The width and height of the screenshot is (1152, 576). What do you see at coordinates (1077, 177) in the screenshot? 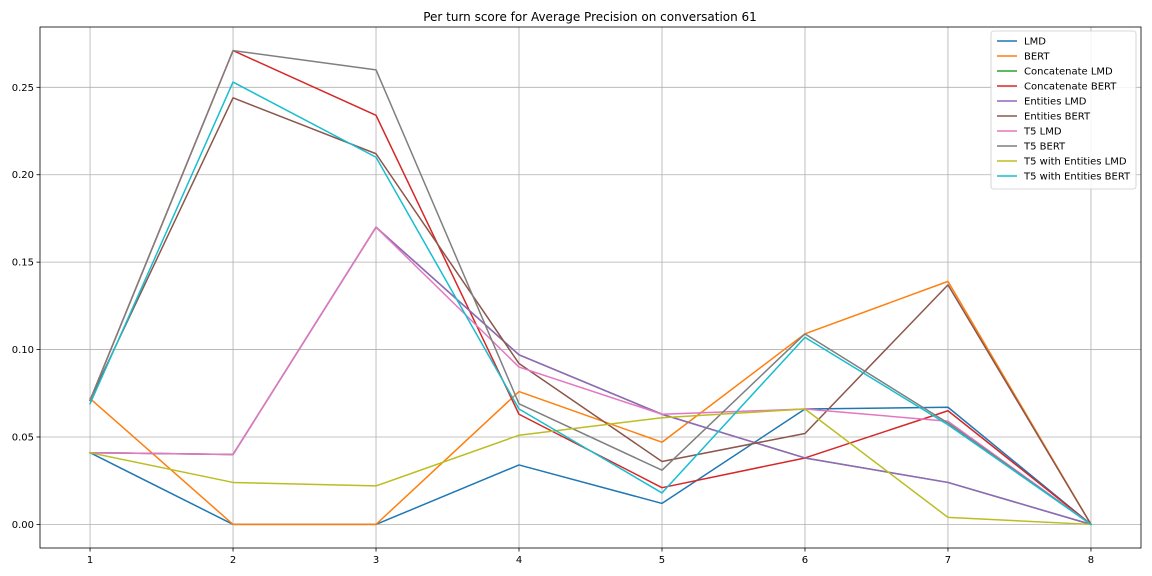
I see `legend-label: T5 with Entities BERT` at bounding box center [1077, 177].